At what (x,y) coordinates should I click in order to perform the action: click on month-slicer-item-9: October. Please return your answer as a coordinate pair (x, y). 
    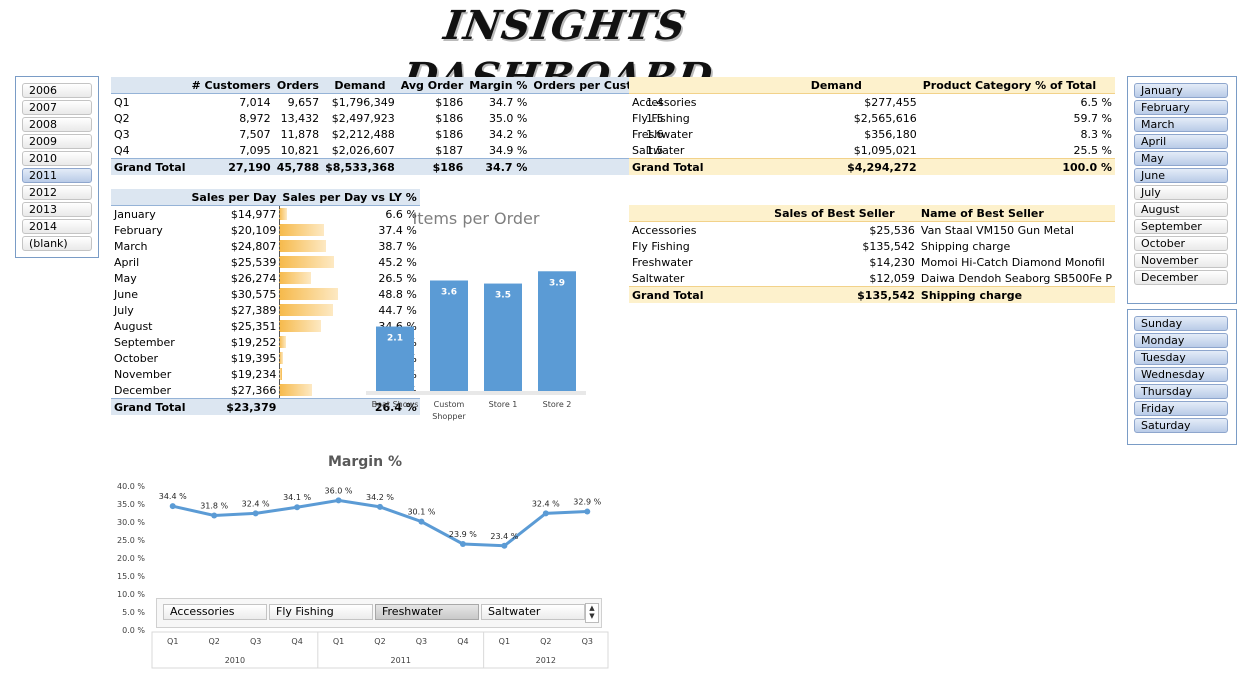
    Looking at the image, I should click on (1181, 243).